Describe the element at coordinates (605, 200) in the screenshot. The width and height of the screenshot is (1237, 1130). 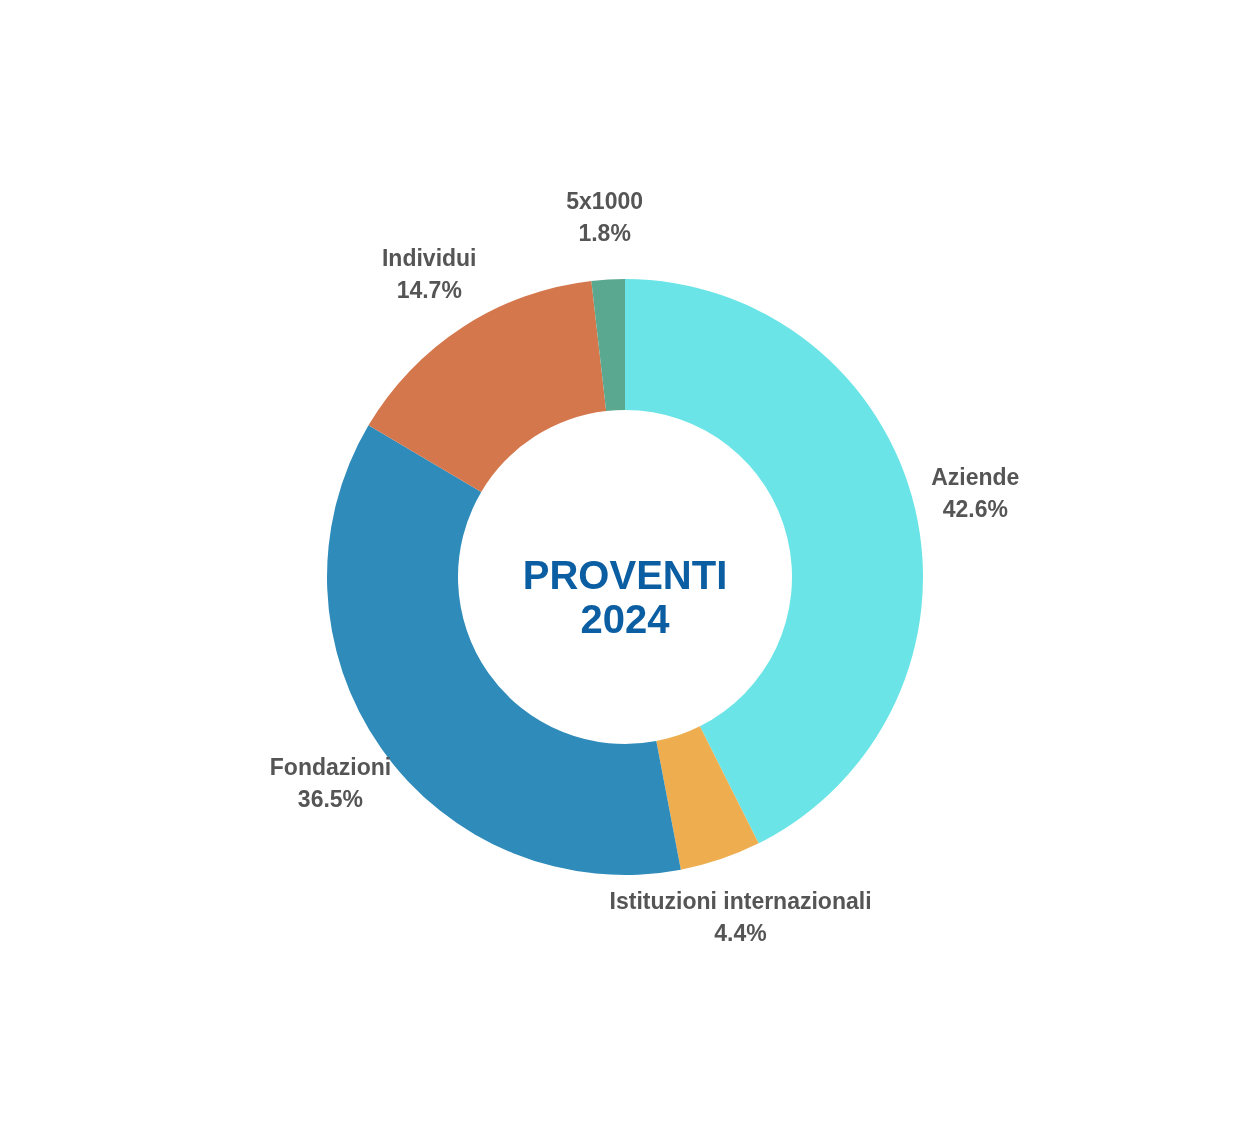
I see `slice-label: 5x1000` at that location.